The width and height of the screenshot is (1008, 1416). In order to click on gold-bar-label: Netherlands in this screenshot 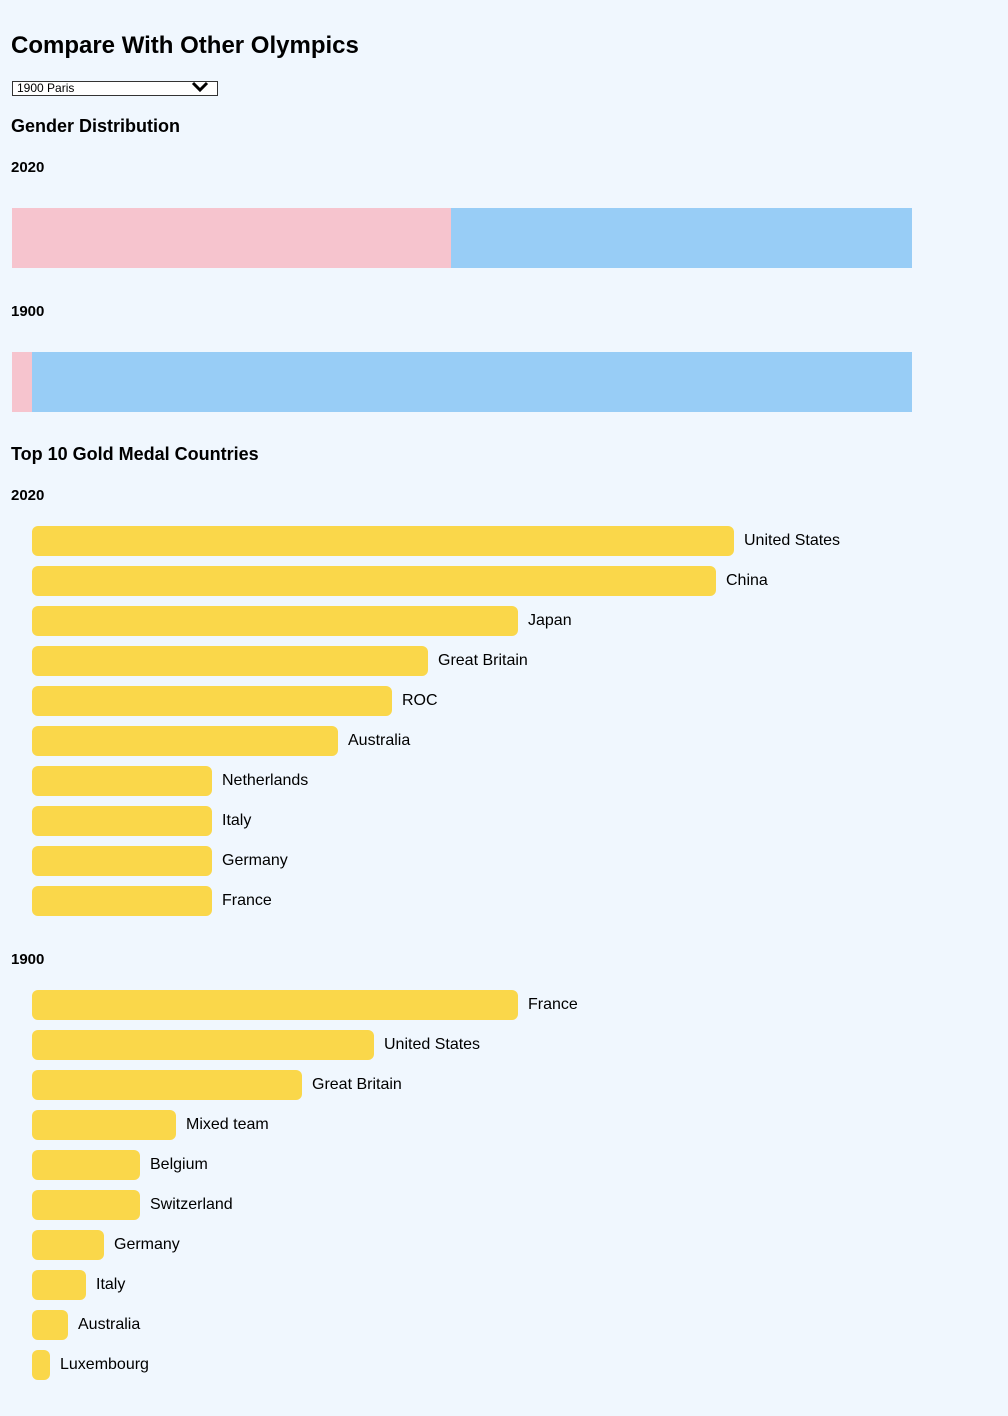, I will do `click(265, 780)`.